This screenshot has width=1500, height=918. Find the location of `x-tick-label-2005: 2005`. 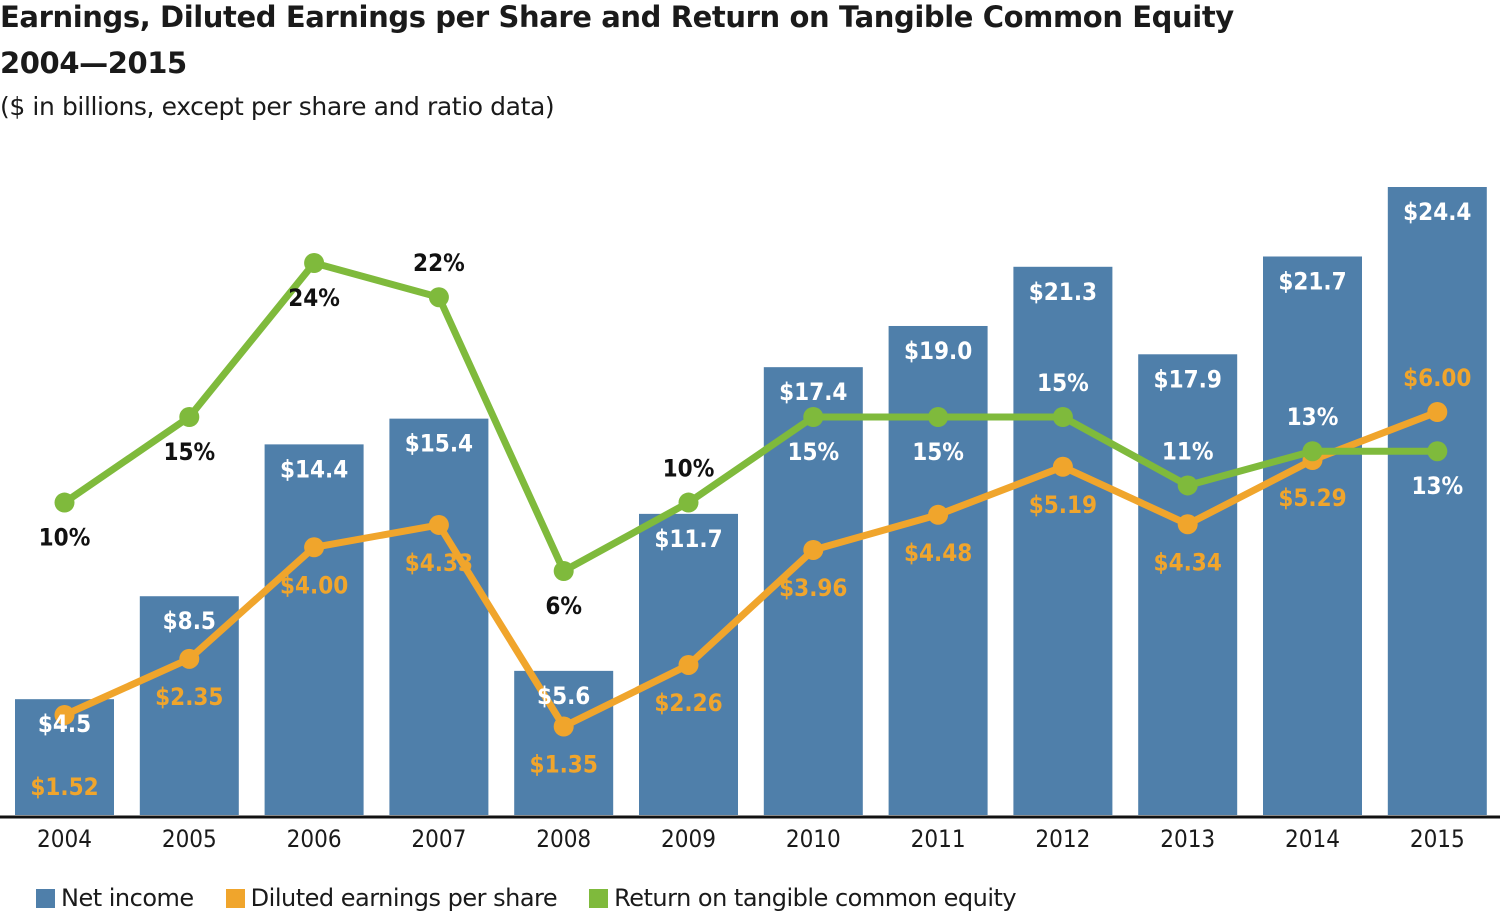

x-tick-label-2005: 2005 is located at coordinates (189, 839).